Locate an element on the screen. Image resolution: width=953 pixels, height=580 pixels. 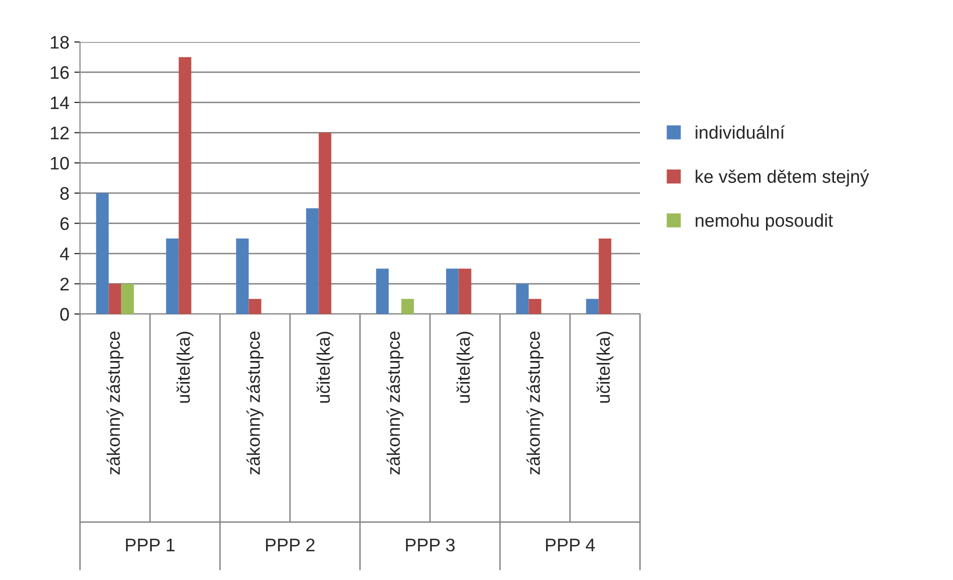
y-tick-label: 6 is located at coordinates (64, 223).